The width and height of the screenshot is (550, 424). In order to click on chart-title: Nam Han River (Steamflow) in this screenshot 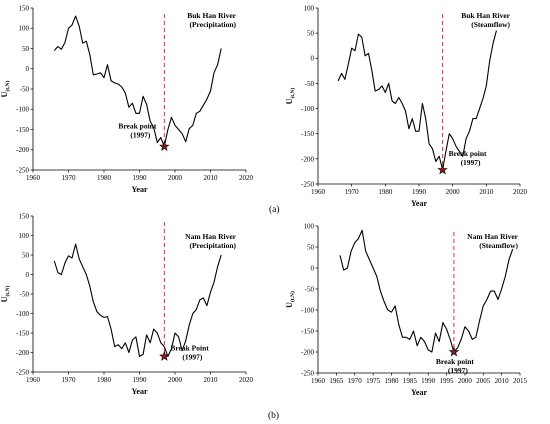, I will do `click(492, 241)`.